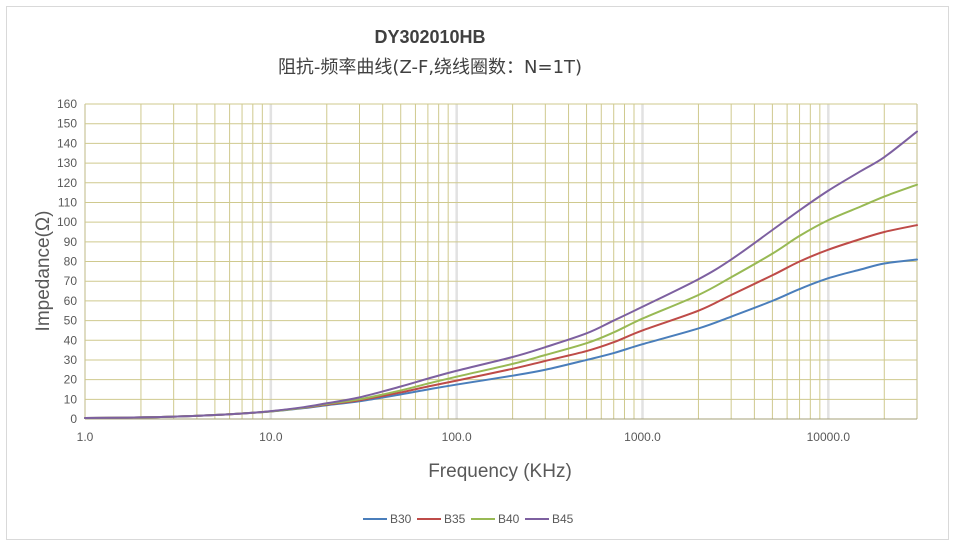  I want to click on y-tick-label: 20, so click(71, 380).